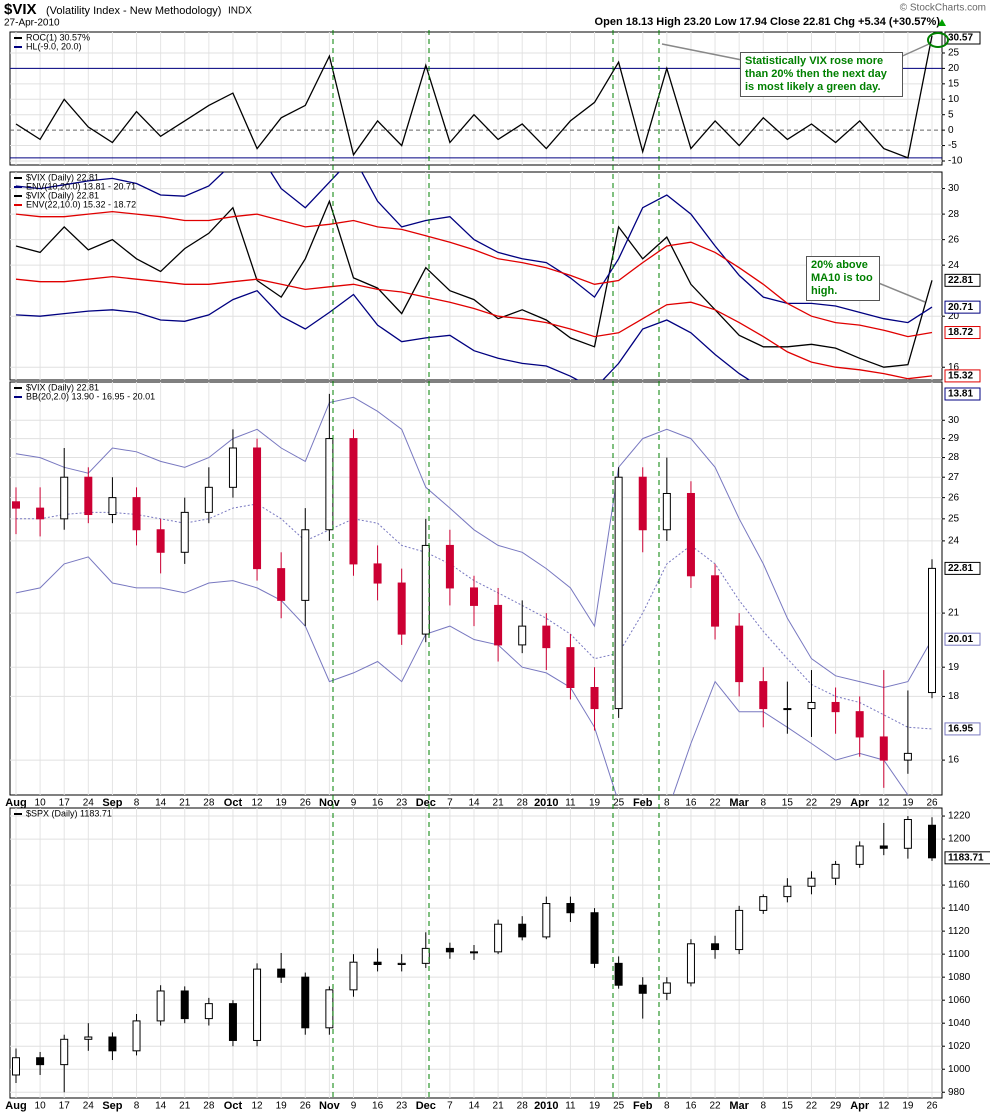 The width and height of the screenshot is (990, 1116). Describe the element at coordinates (58, 37) in the screenshot. I see `legend-label: ROC(1) 30.57%` at that location.